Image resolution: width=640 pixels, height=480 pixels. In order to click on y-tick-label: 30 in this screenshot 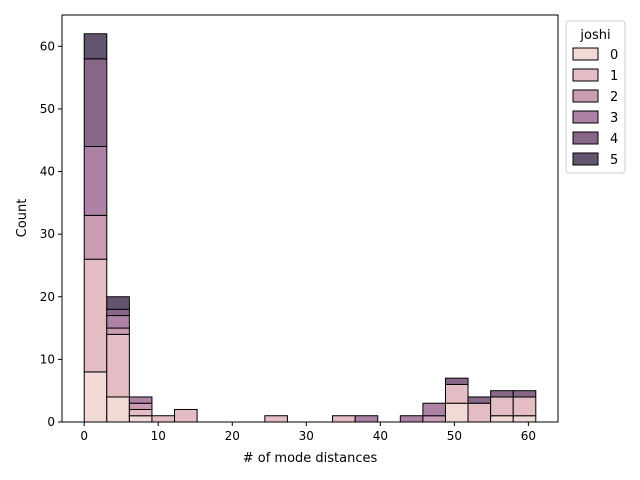, I will do `click(47, 234)`.